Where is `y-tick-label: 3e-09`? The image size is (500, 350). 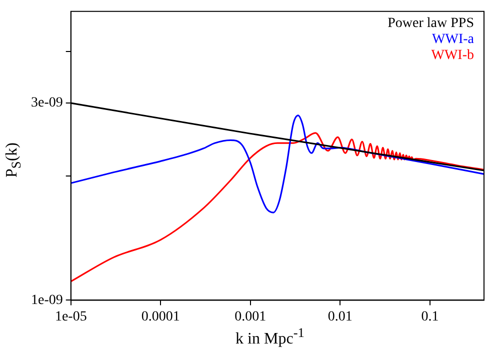
y-tick-label: 3e-09 is located at coordinates (46, 103).